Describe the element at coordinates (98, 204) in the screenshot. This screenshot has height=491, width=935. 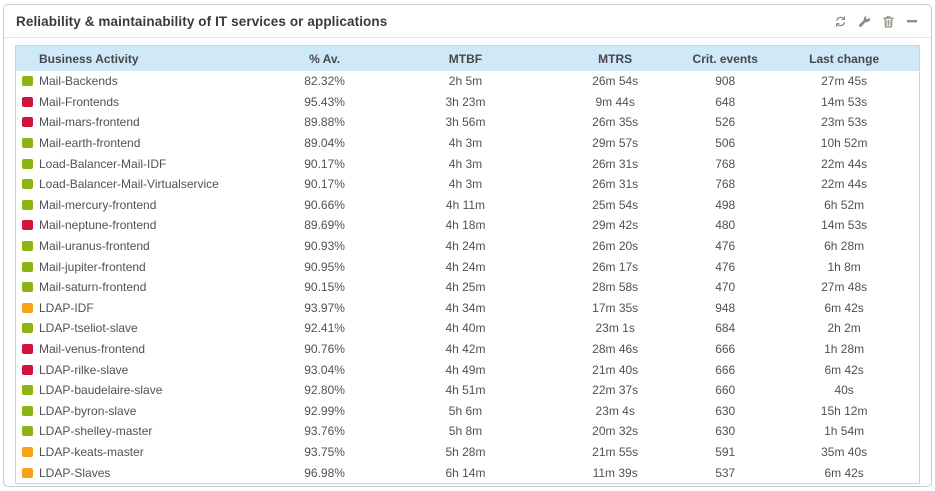
I see `activity-name: Mail-mercury-frontend` at that location.